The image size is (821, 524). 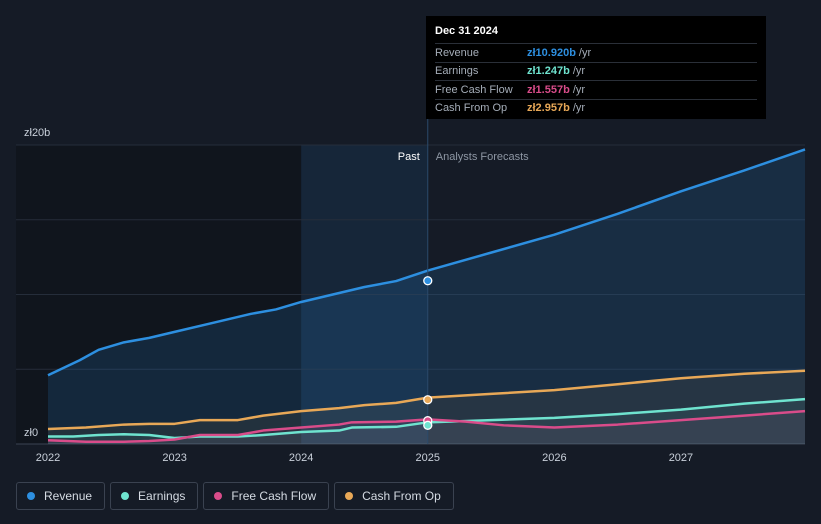 What do you see at coordinates (274, 496) in the screenshot?
I see `legend-label: Free Cash Flow` at bounding box center [274, 496].